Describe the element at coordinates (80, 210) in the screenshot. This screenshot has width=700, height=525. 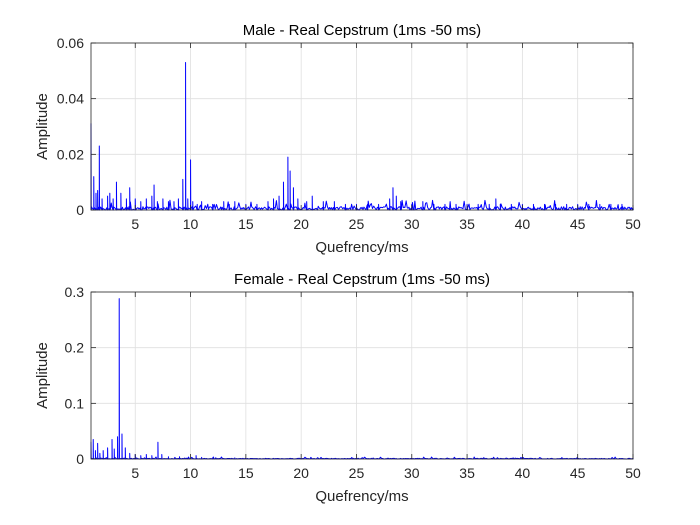
I see `male-y-tick-label: 0` at that location.